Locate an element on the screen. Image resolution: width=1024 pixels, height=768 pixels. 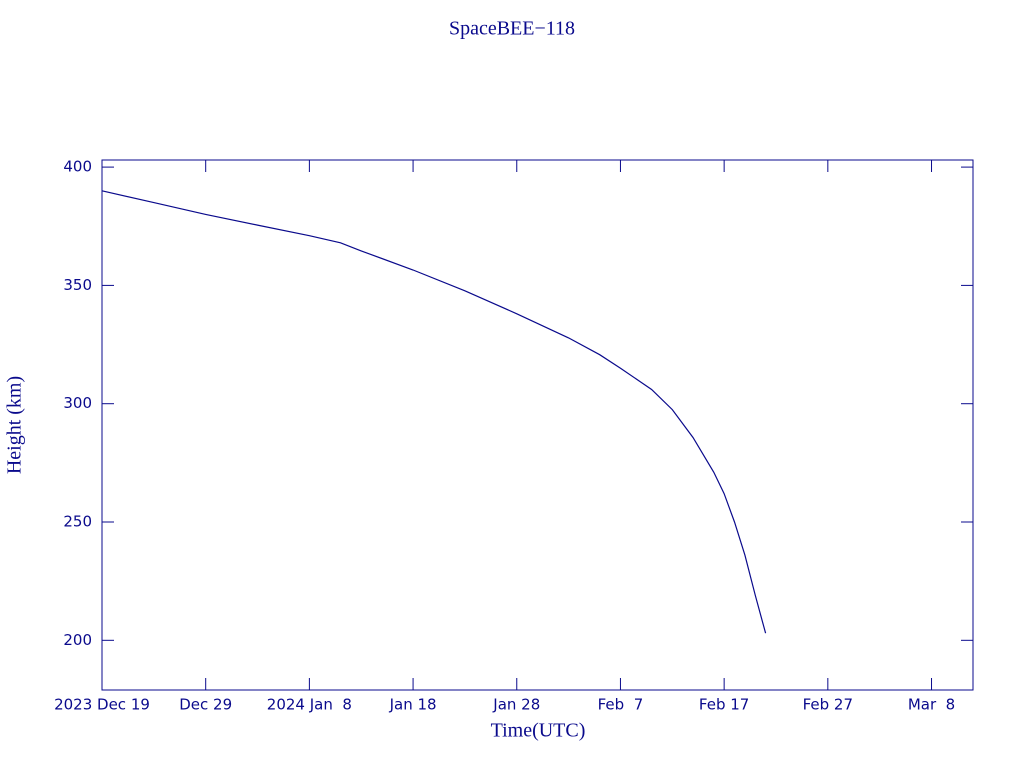
y-tick-label: 300 is located at coordinates (77, 403).